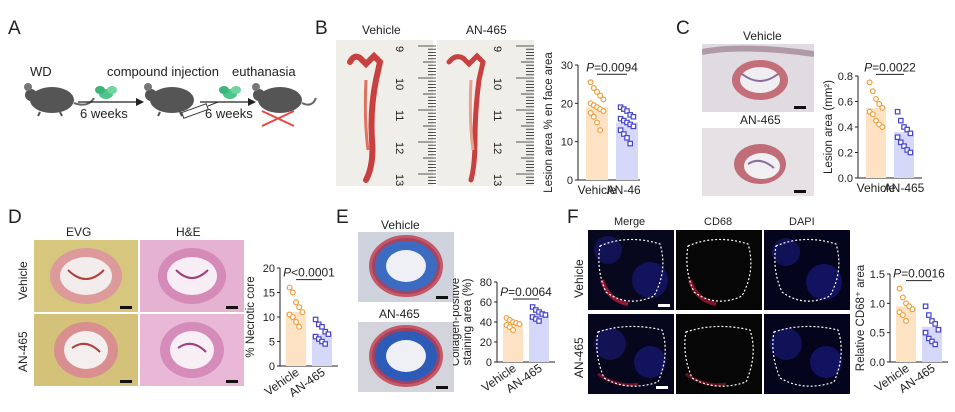  What do you see at coordinates (406, 357) in the screenshot?
I see `micrograph-e-an465` at bounding box center [406, 357].